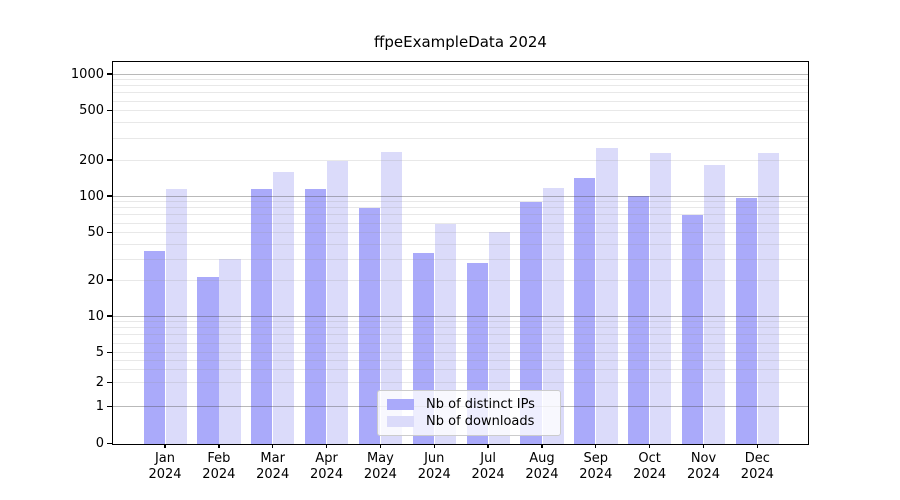 The width and height of the screenshot is (900, 500). Describe the element at coordinates (480, 421) in the screenshot. I see `legend-label-downloads: Nb of downloads` at that location.